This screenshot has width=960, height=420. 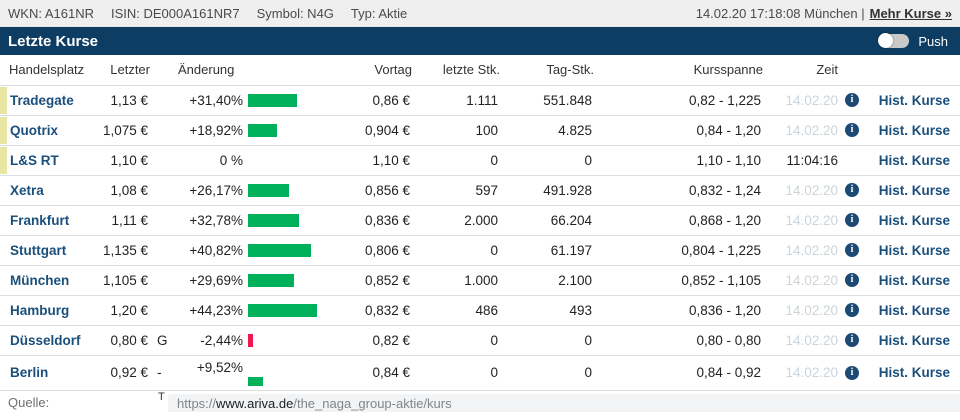 I want to click on last-volume: 1.111, so click(x=456, y=100).